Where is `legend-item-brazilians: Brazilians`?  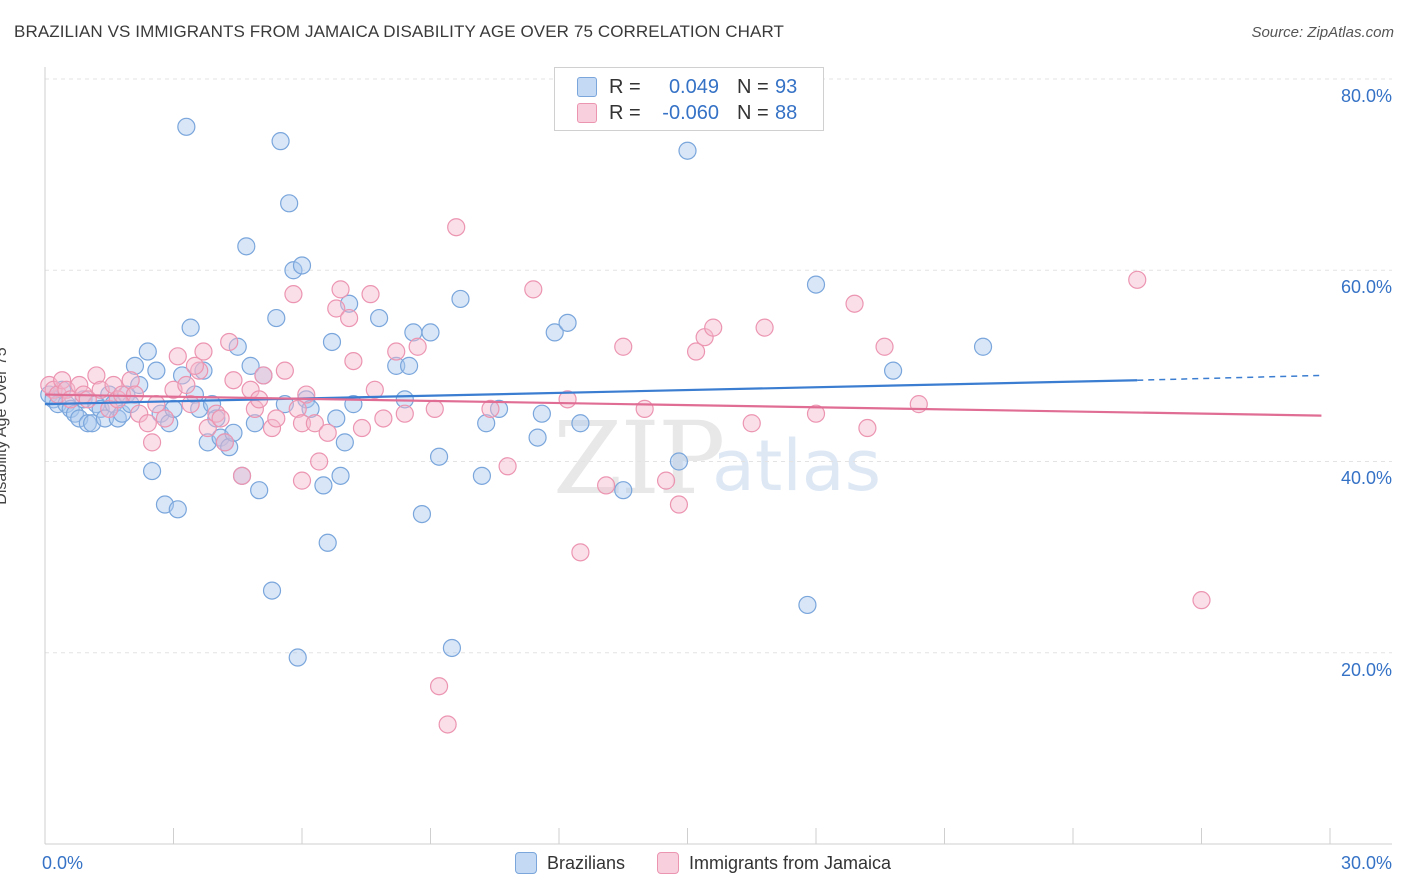 legend-item-brazilians: Brazilians is located at coordinates (569, 863).